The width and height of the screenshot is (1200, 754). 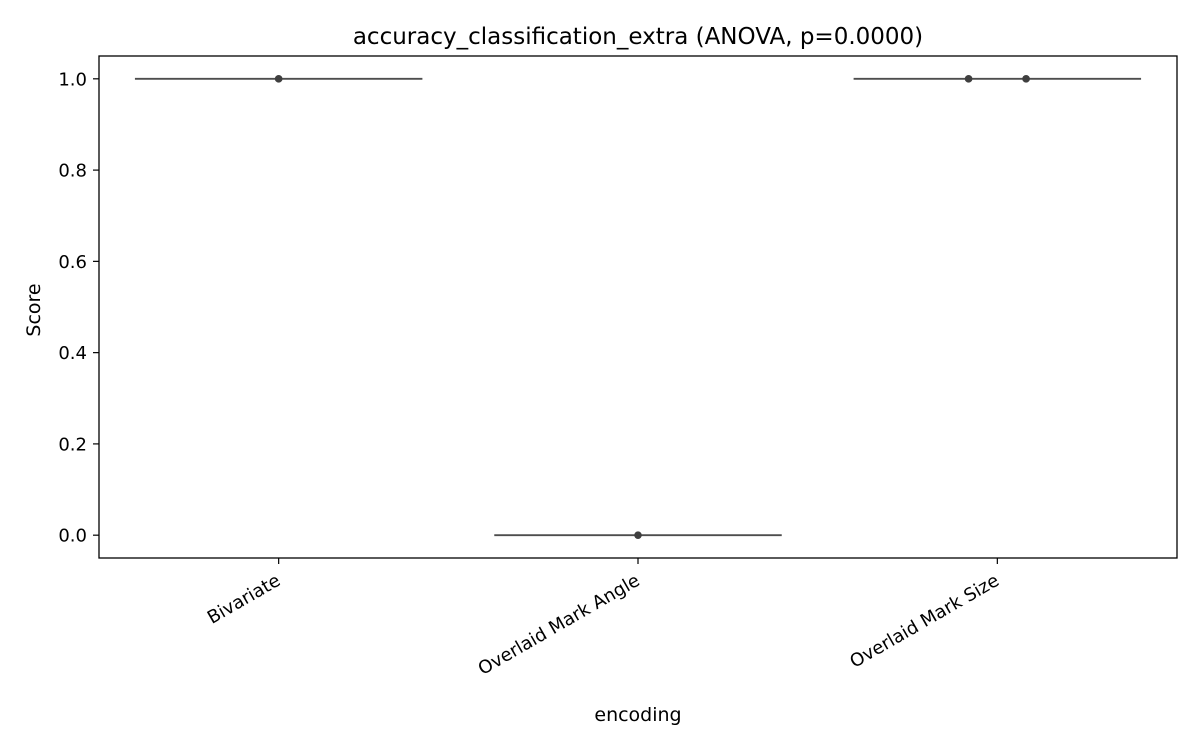 What do you see at coordinates (72, 262) in the screenshot?
I see `y-tick-label: 0.6` at bounding box center [72, 262].